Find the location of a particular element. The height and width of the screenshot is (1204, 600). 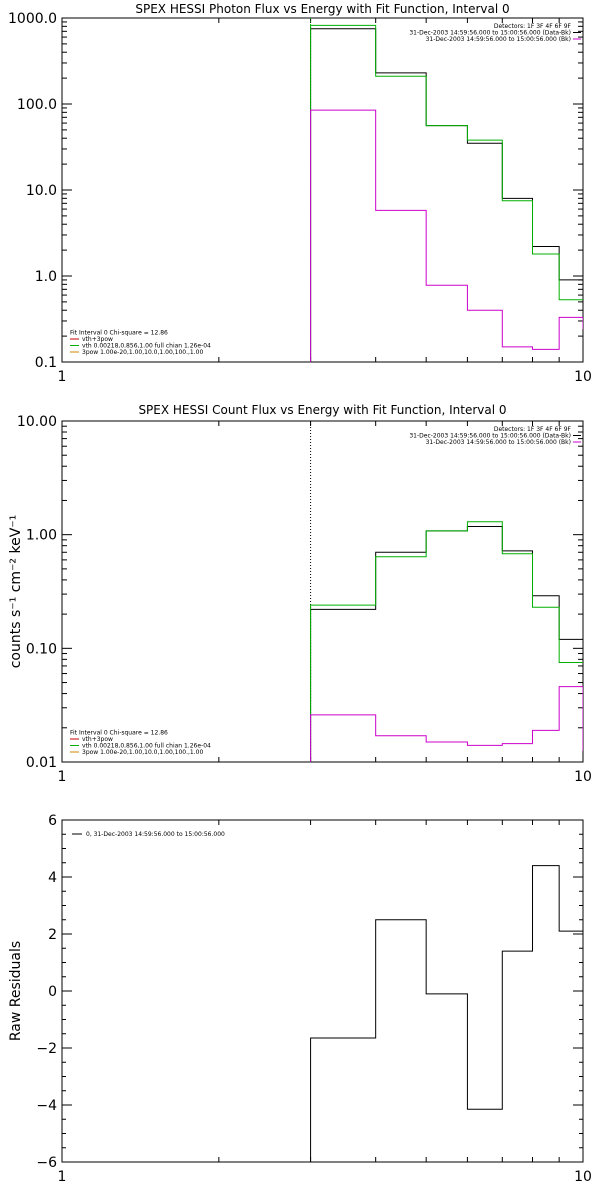

y-tick-label: 100.0 is located at coordinates (37, 105).